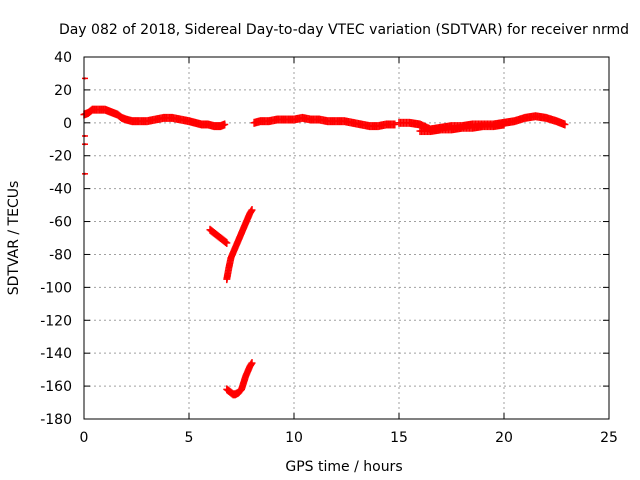 This screenshot has width=640, height=480. Describe the element at coordinates (85, 126) in the screenshot. I see `series-segment-left-edge-ticks` at that location.